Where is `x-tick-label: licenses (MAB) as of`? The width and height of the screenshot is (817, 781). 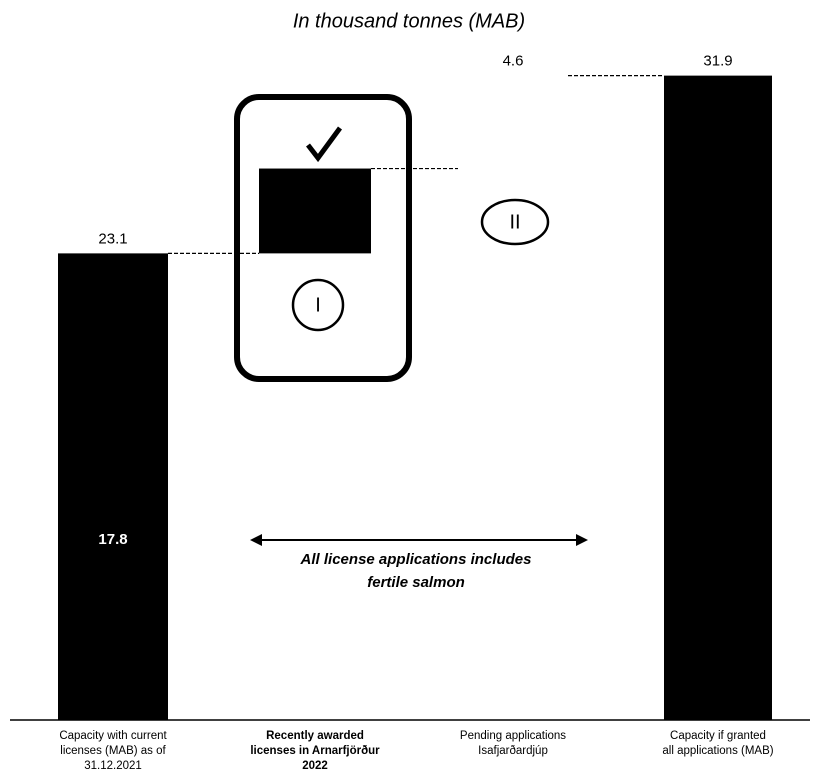
x-tick-label: licenses (MAB) as of is located at coordinates (113, 751).